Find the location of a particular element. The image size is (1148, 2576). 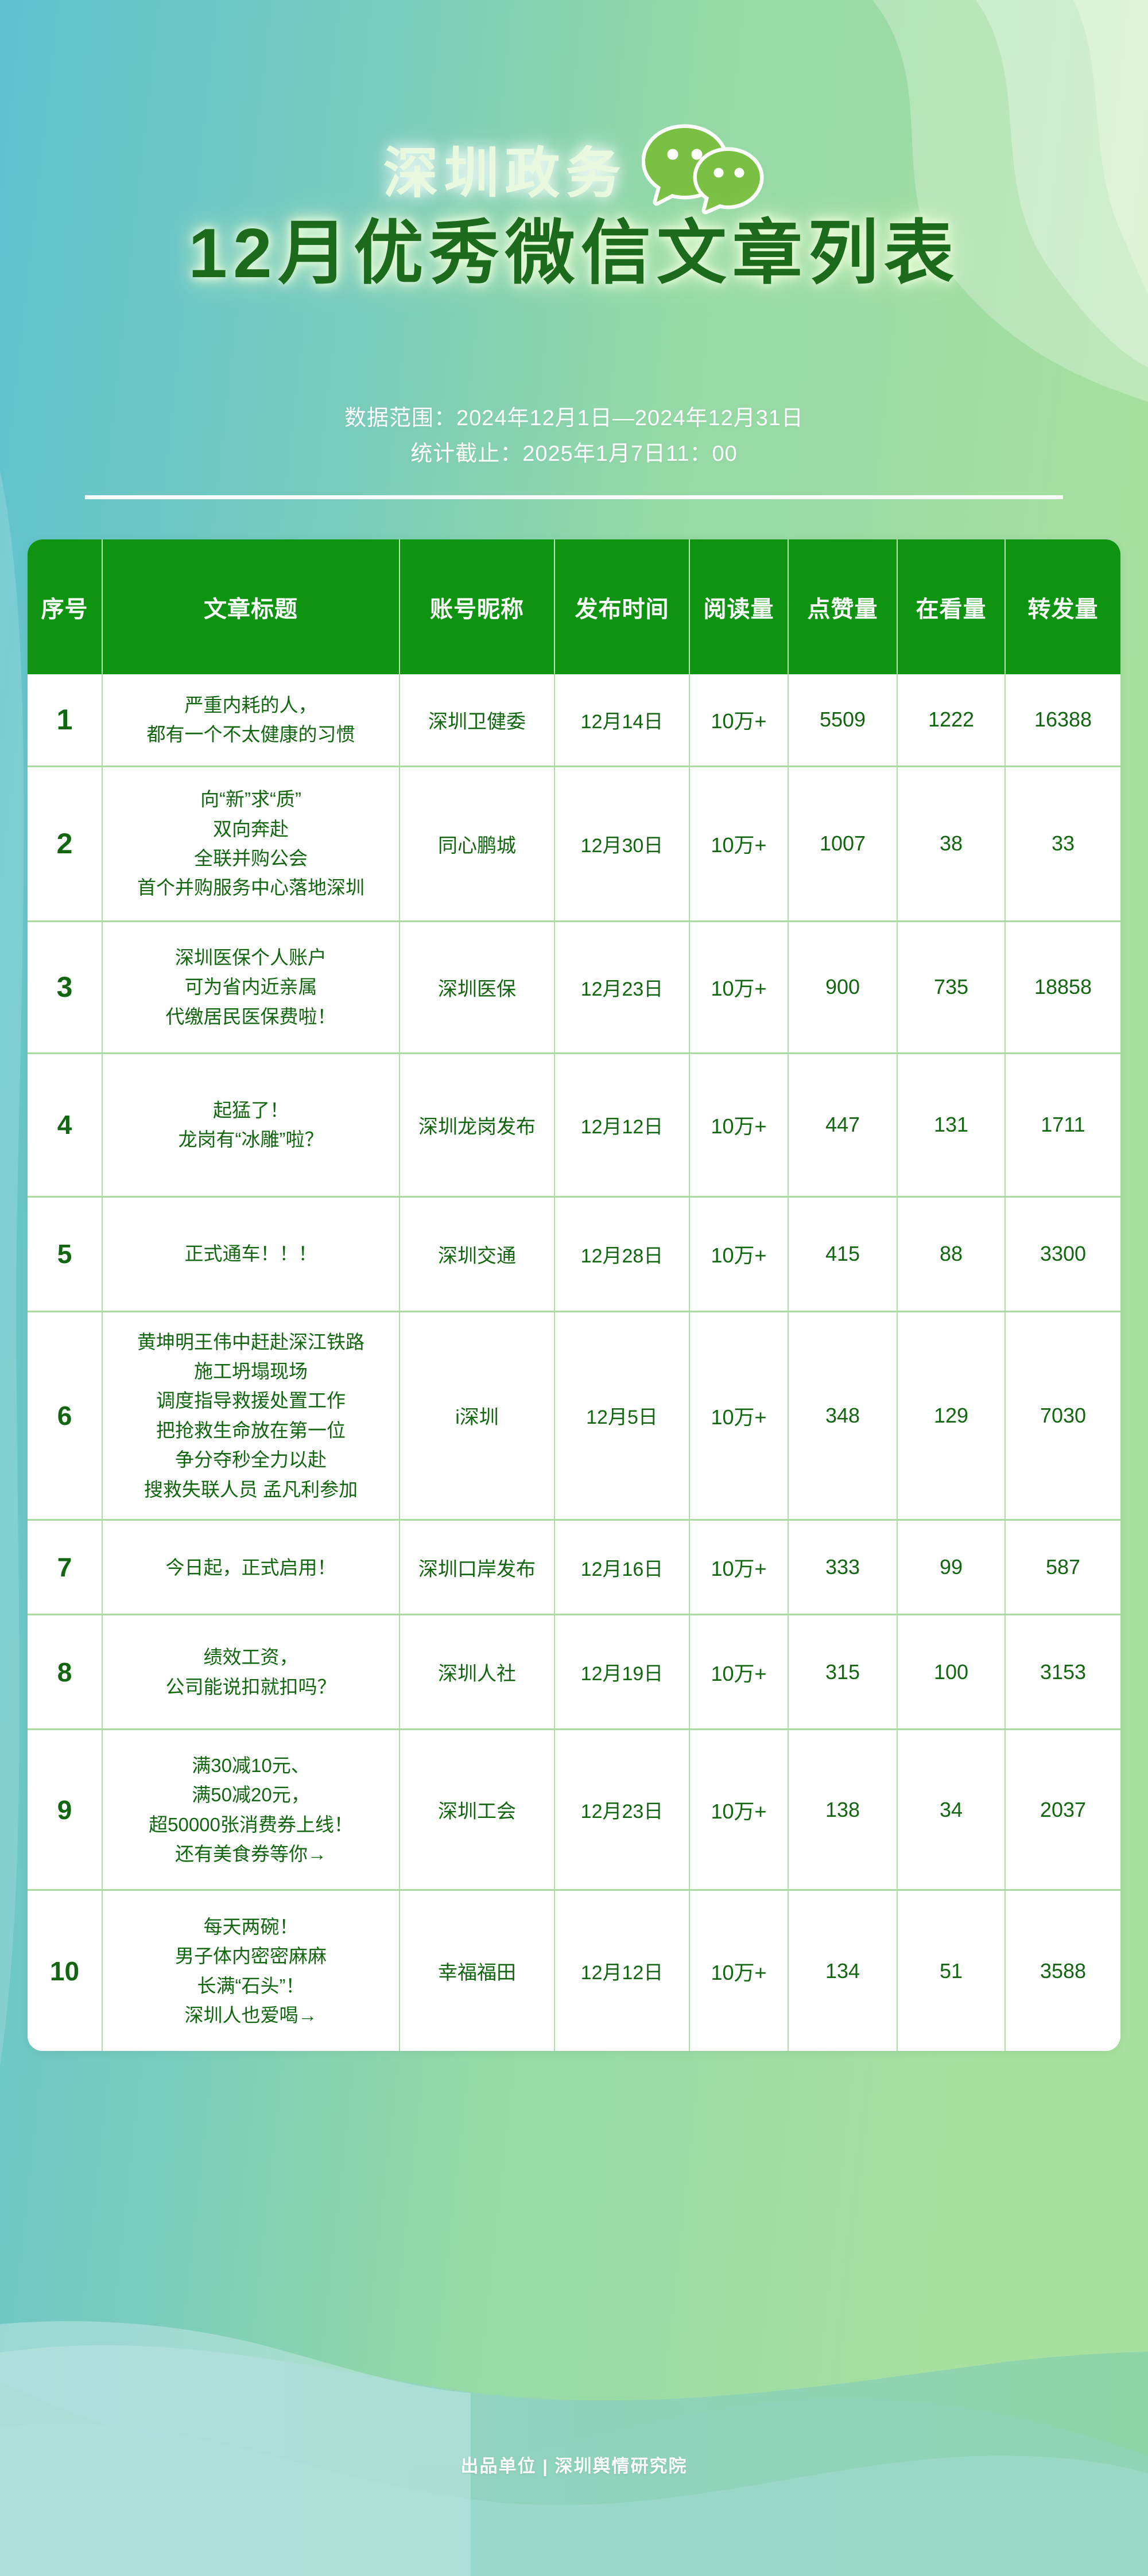

cell-title: 每天两碗！ 男子体内密密麻麻 长满“石头”！ 深圳人也爱喝→ is located at coordinates (251, 1970).